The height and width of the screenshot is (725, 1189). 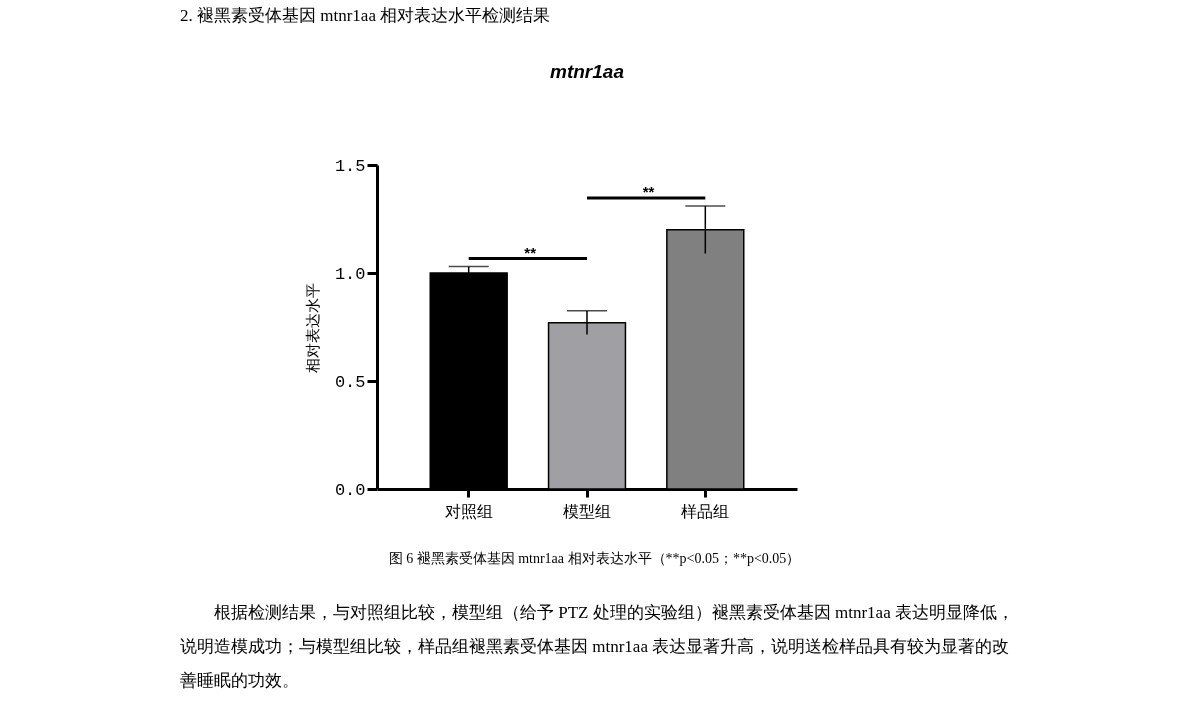 I want to click on y-axis-title: 相对表达水平, so click(x=312, y=327).